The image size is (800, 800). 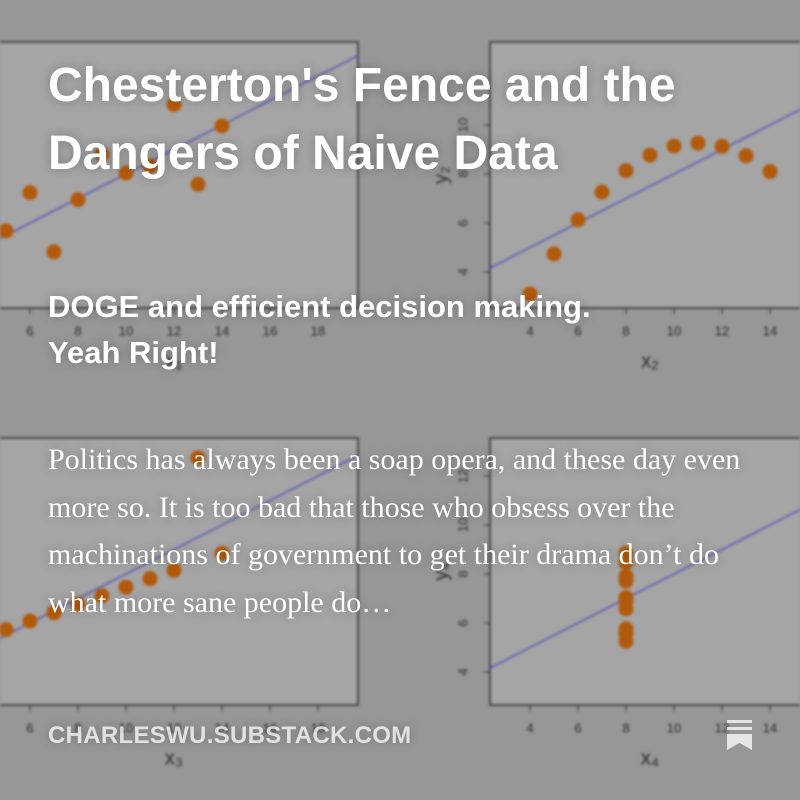 What do you see at coordinates (174, 361) in the screenshot?
I see `axis-label: x₁` at bounding box center [174, 361].